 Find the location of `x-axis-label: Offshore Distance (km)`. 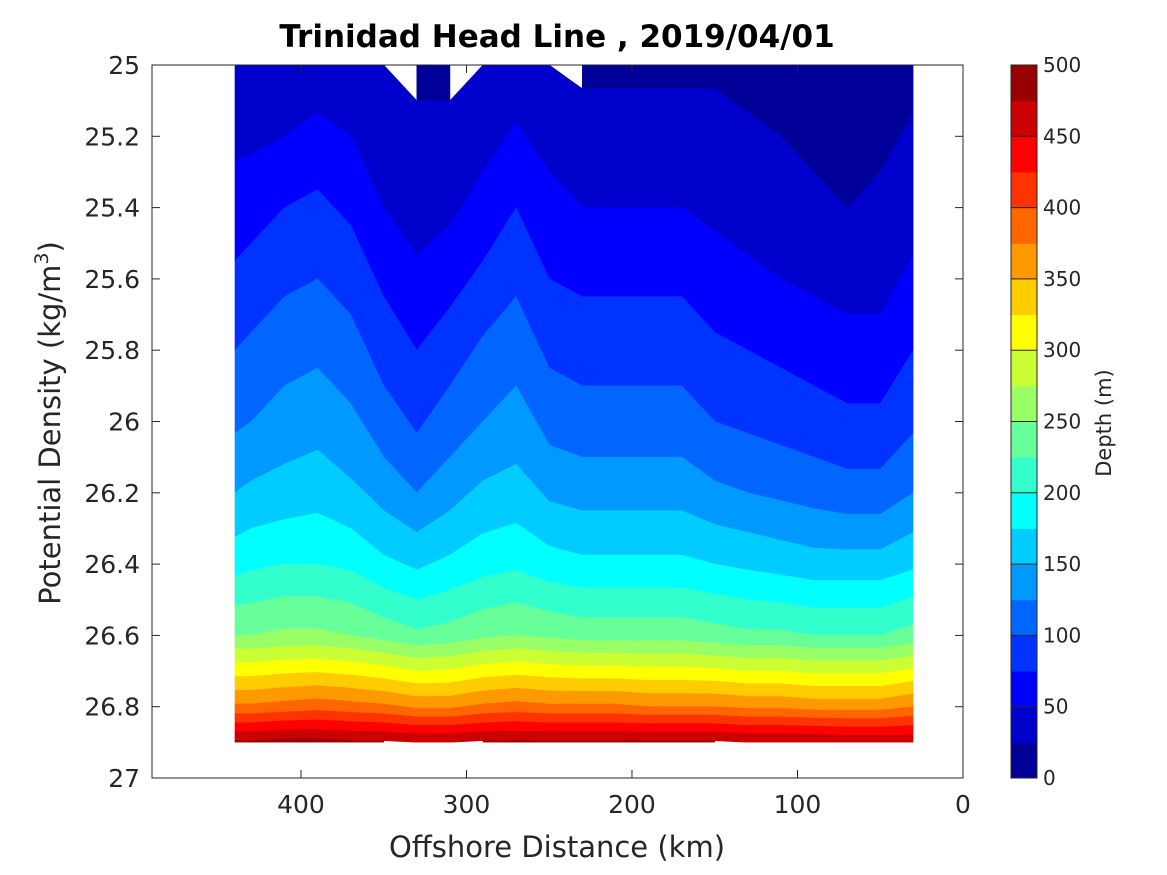

x-axis-label: Offshore Distance (km) is located at coordinates (557, 847).